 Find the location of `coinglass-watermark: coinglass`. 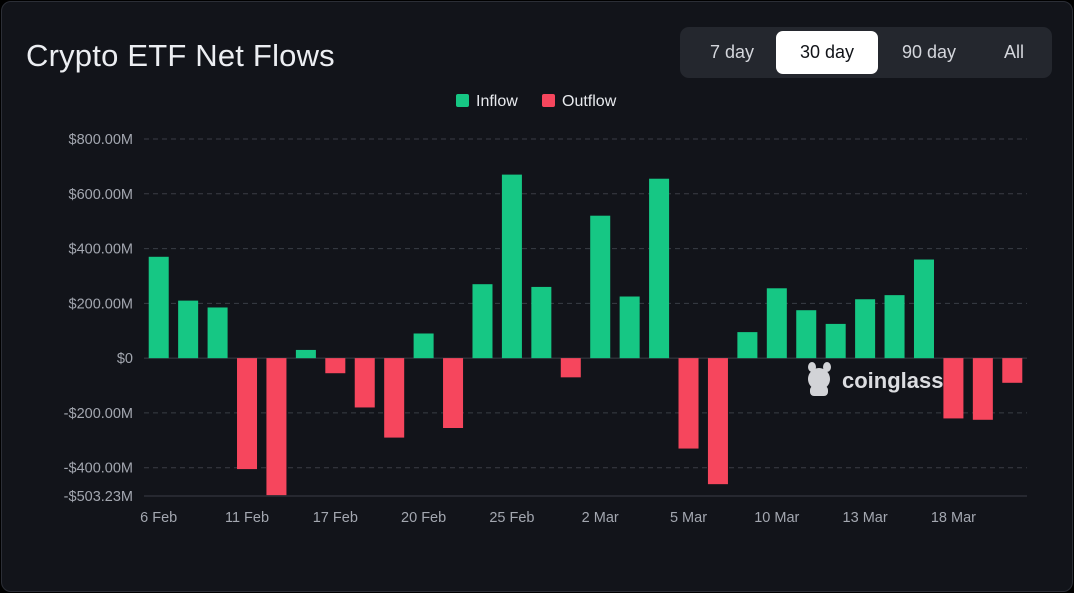

coinglass-watermark: coinglass is located at coordinates (875, 379).